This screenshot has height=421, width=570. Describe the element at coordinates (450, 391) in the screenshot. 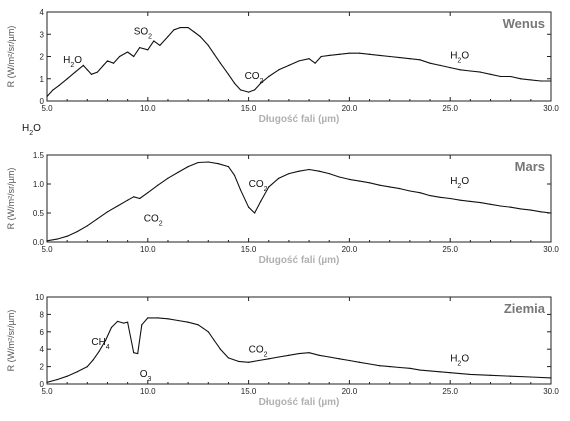

I see `x-tick-label: 25.0` at that location.